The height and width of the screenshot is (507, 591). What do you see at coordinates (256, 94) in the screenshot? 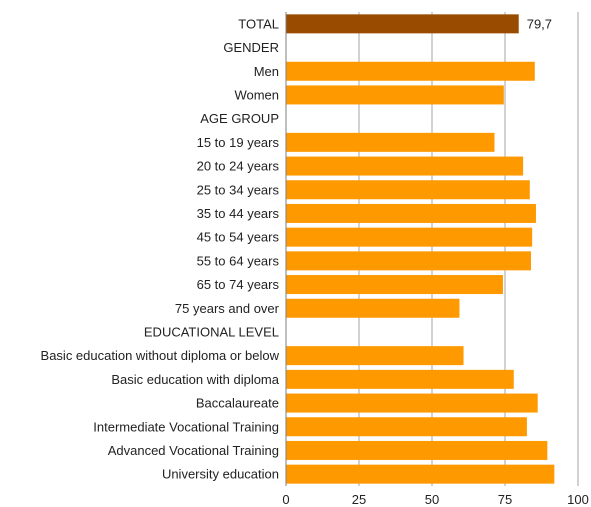
I see `category-label: Women` at bounding box center [256, 94].